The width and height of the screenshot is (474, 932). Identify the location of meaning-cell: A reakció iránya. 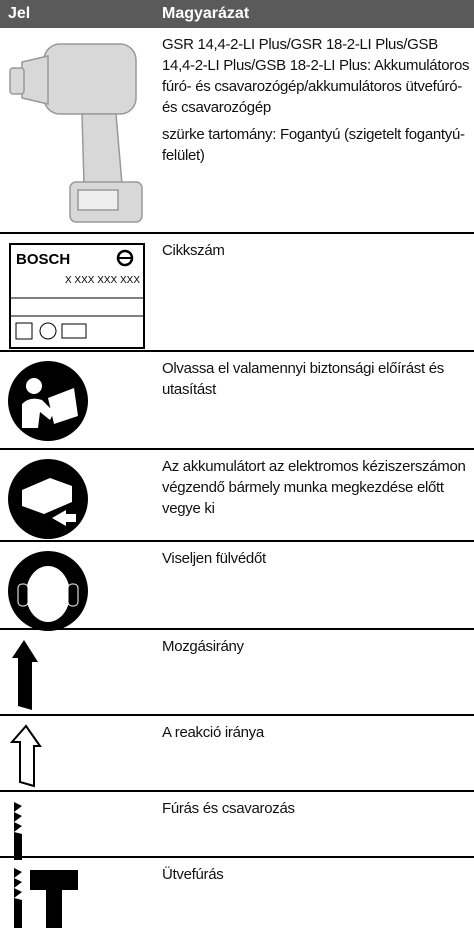
(317, 735).